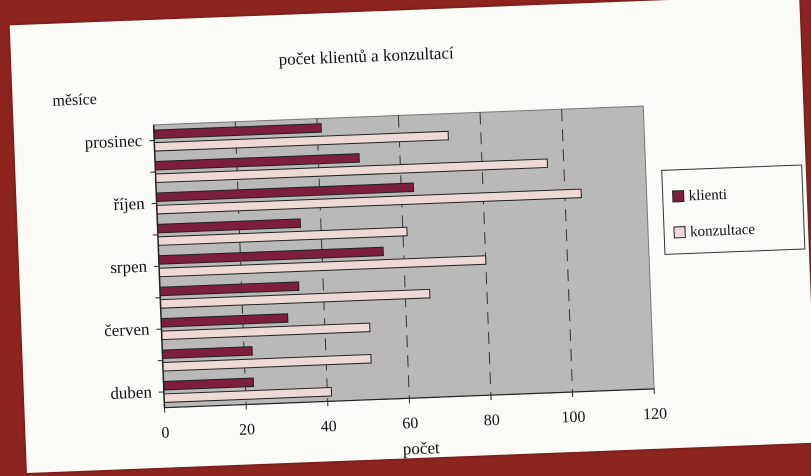 Image resolution: width=811 pixels, height=476 pixels. Describe the element at coordinates (129, 267) in the screenshot. I see `category-label-srpen: srpen` at that location.